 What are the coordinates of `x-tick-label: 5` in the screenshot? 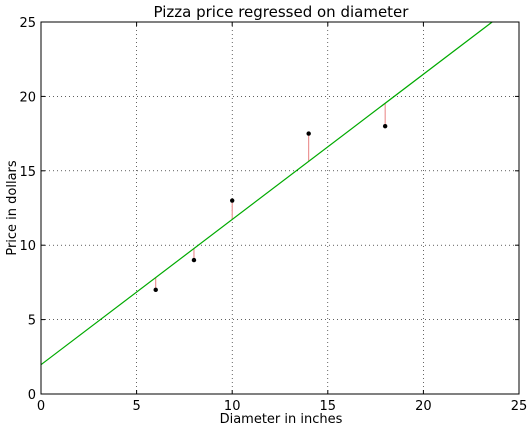 It's located at (136, 406).